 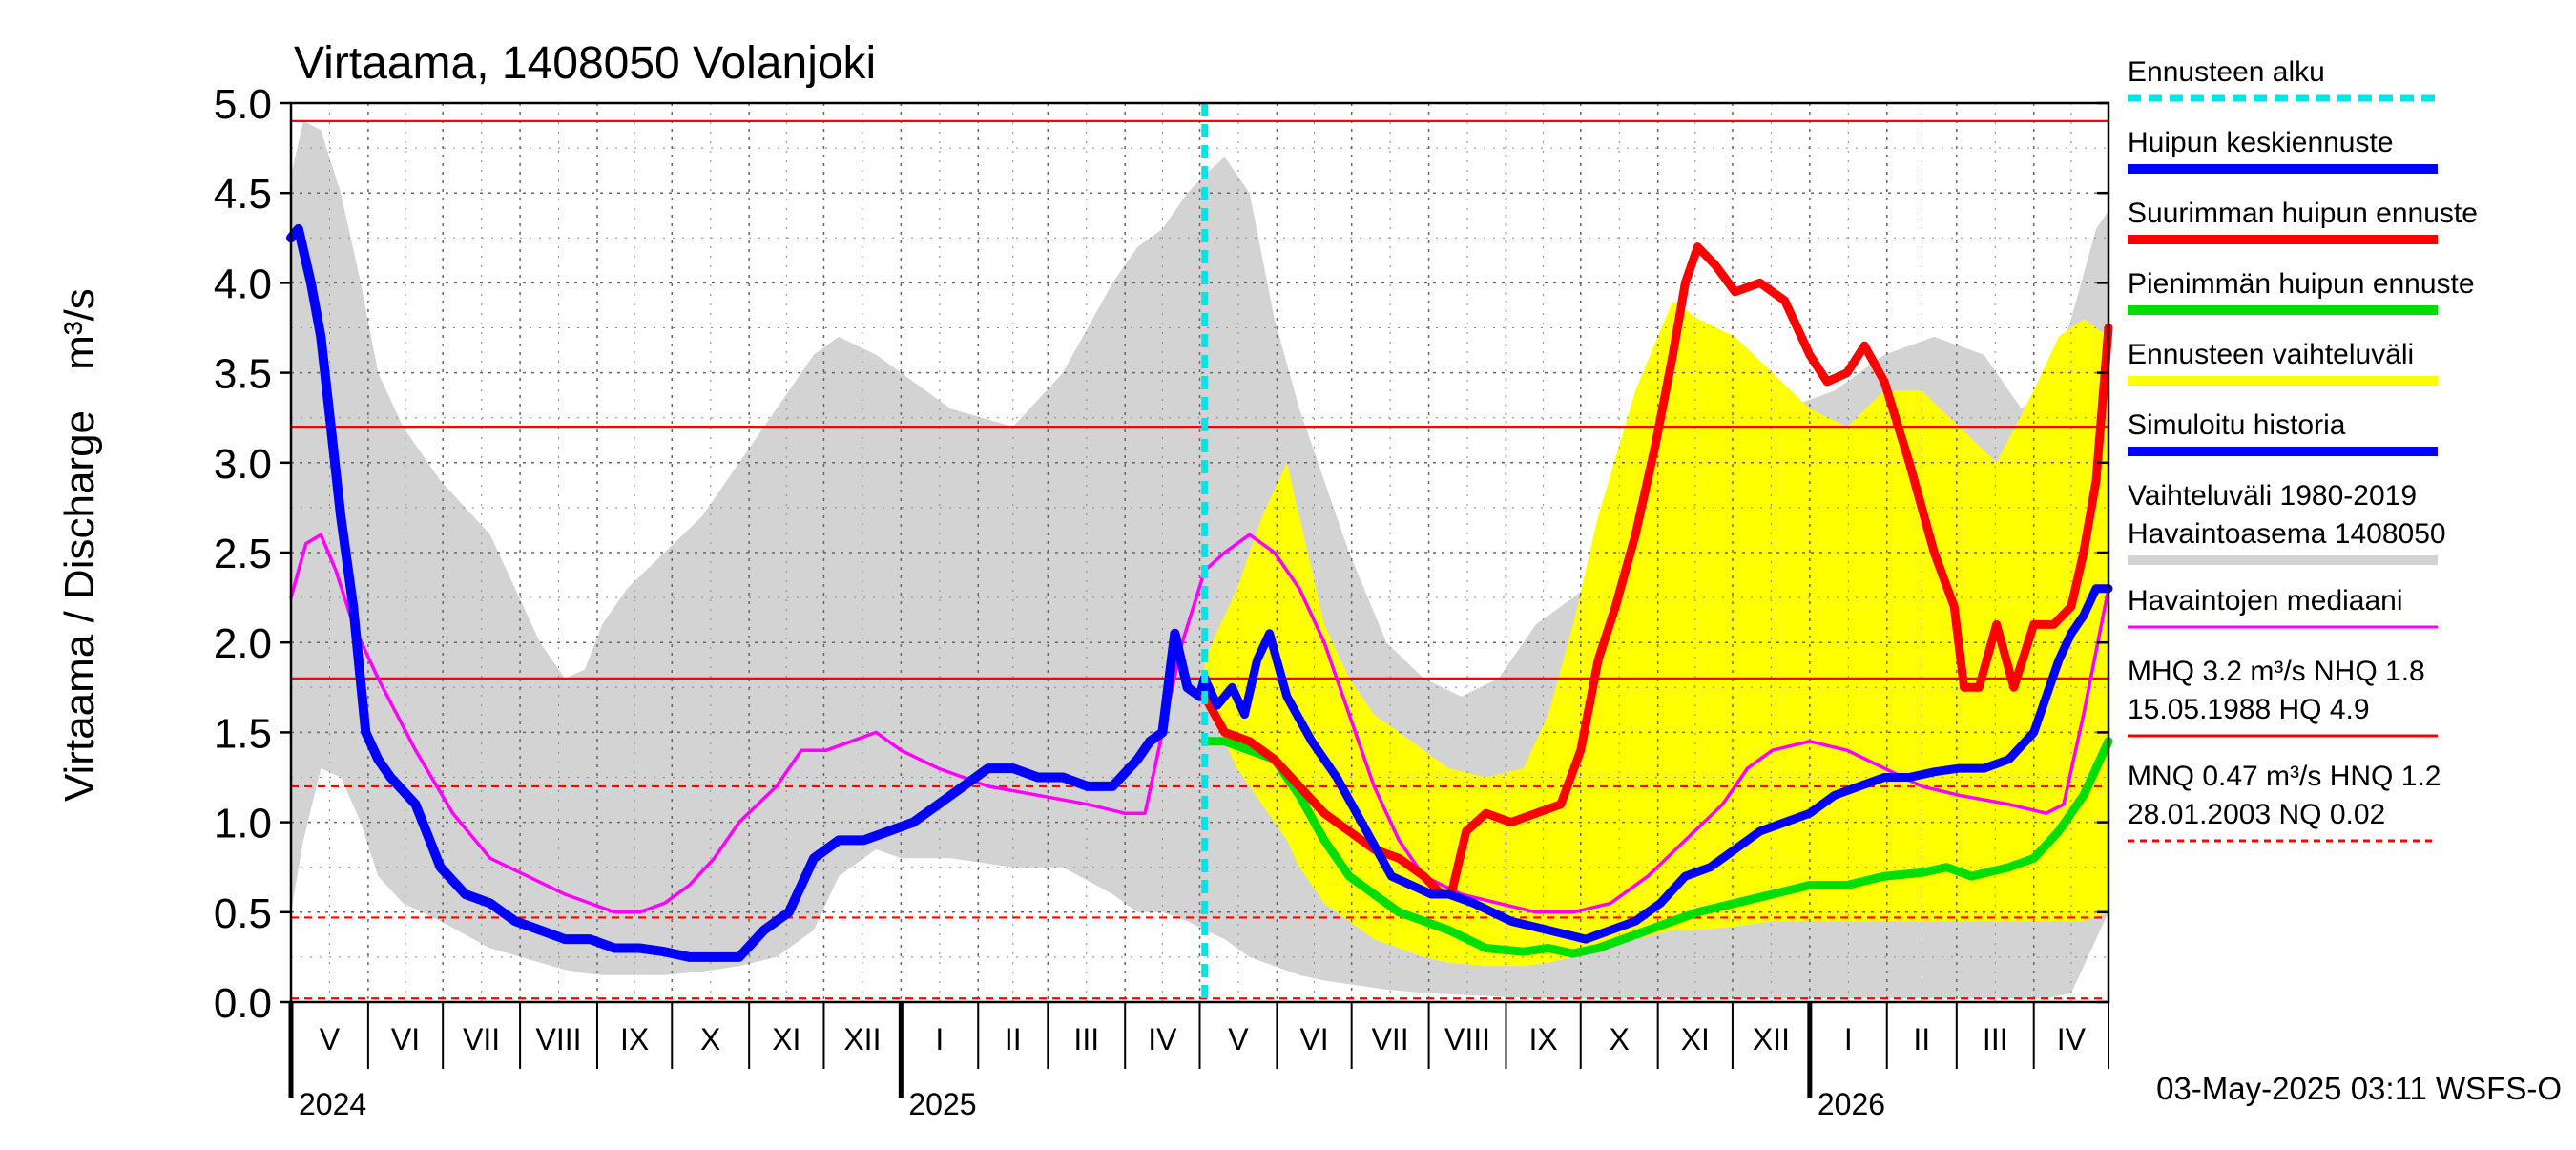 I want to click on y-tick-label: 3.5, so click(x=243, y=374).